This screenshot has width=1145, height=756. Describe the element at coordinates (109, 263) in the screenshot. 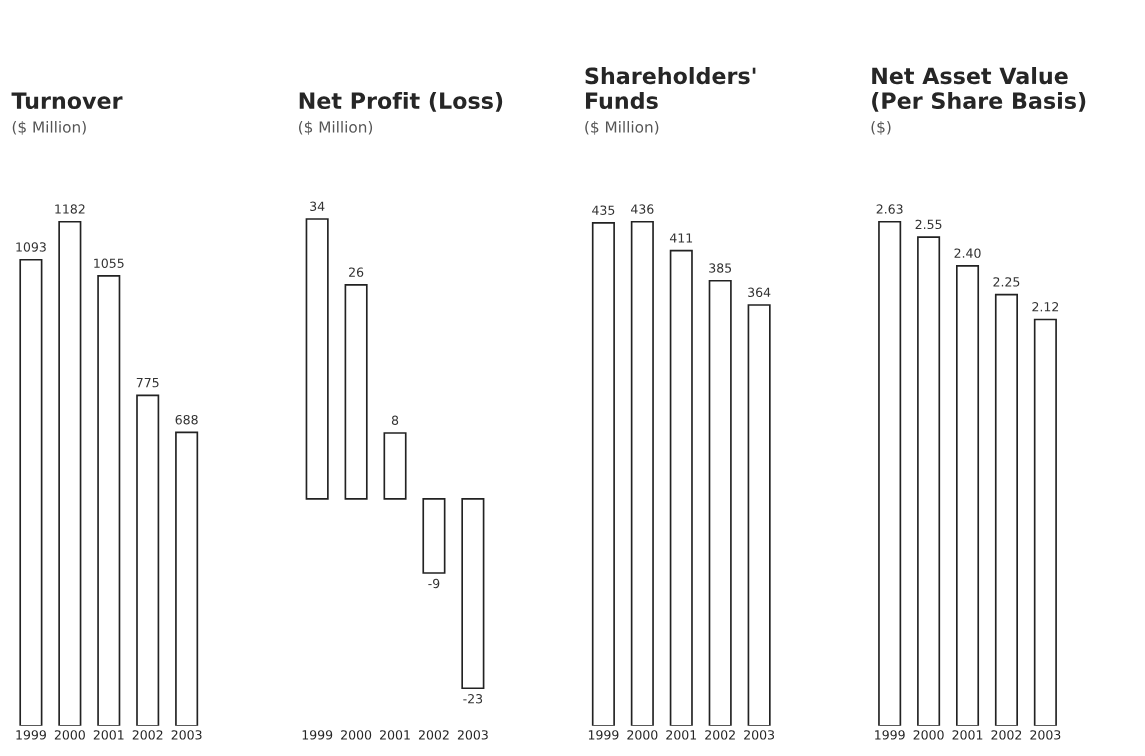

I see `data-label: 1055` at that location.